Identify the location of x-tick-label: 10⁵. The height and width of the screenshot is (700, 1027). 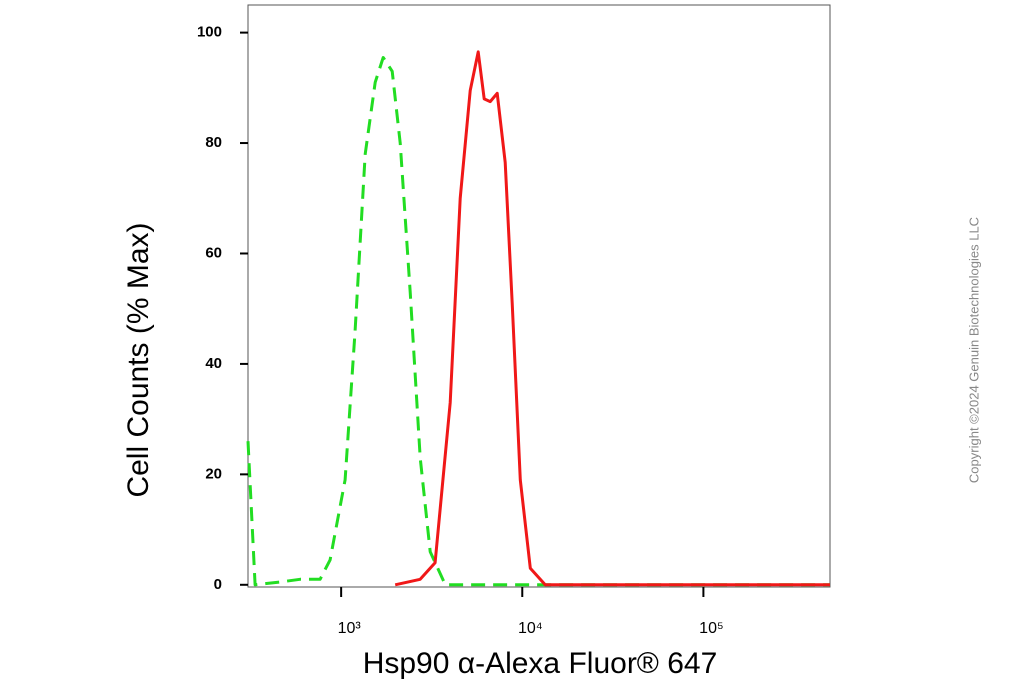
(711, 628).